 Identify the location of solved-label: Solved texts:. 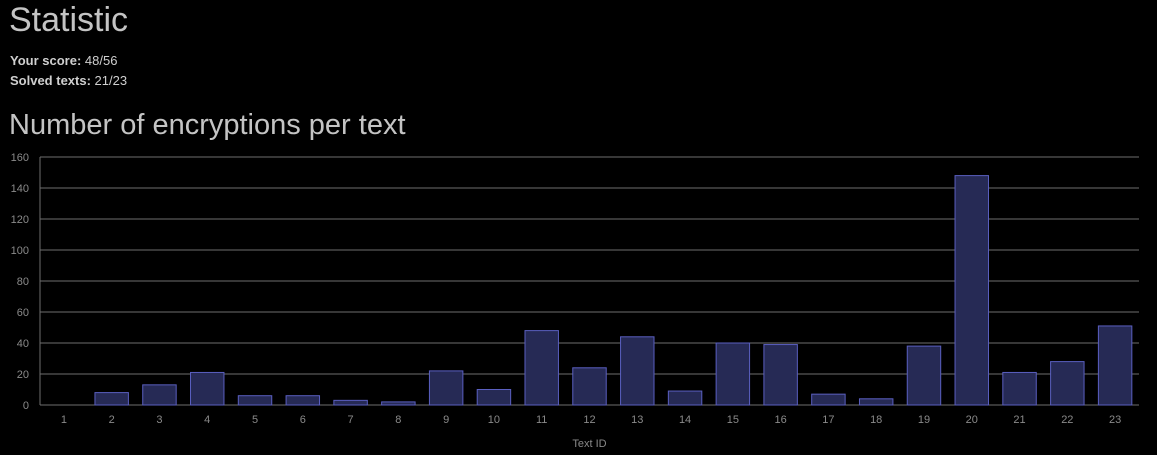
(50, 80).